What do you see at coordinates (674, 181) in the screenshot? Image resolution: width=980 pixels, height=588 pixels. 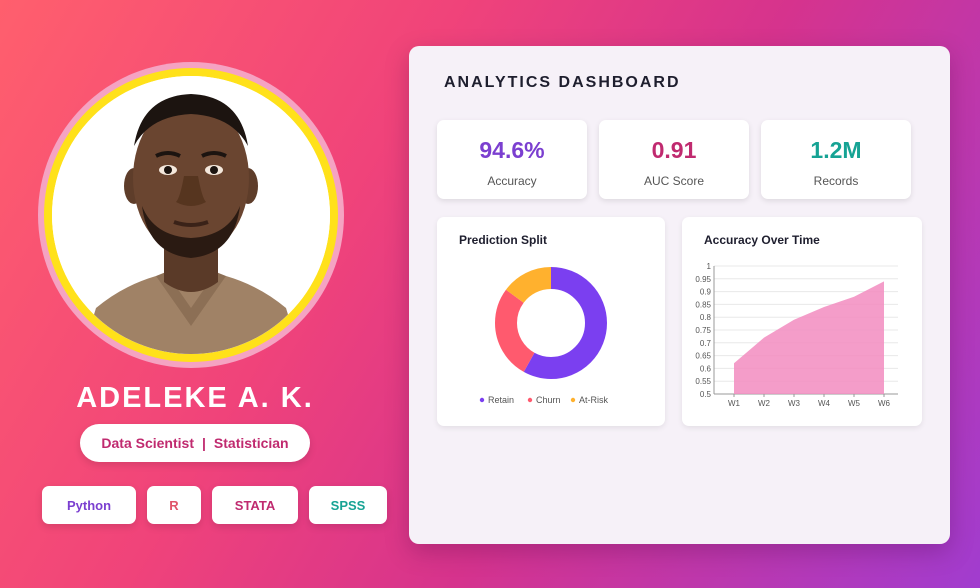 I see `kpi-label: AUC Score` at bounding box center [674, 181].